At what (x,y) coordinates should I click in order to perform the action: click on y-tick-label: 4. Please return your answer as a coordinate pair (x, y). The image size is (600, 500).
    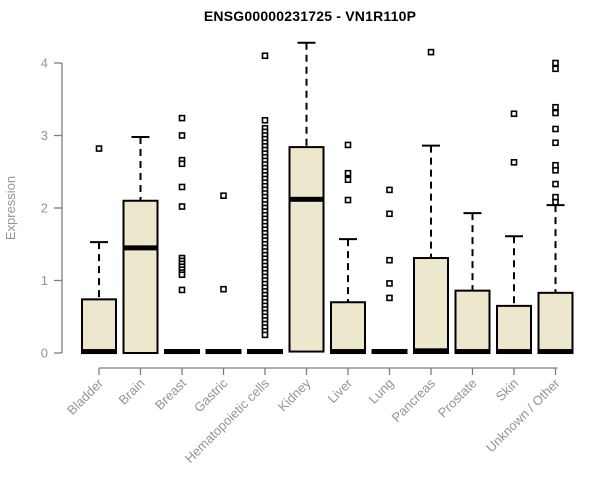
    Looking at the image, I should click on (44, 63).